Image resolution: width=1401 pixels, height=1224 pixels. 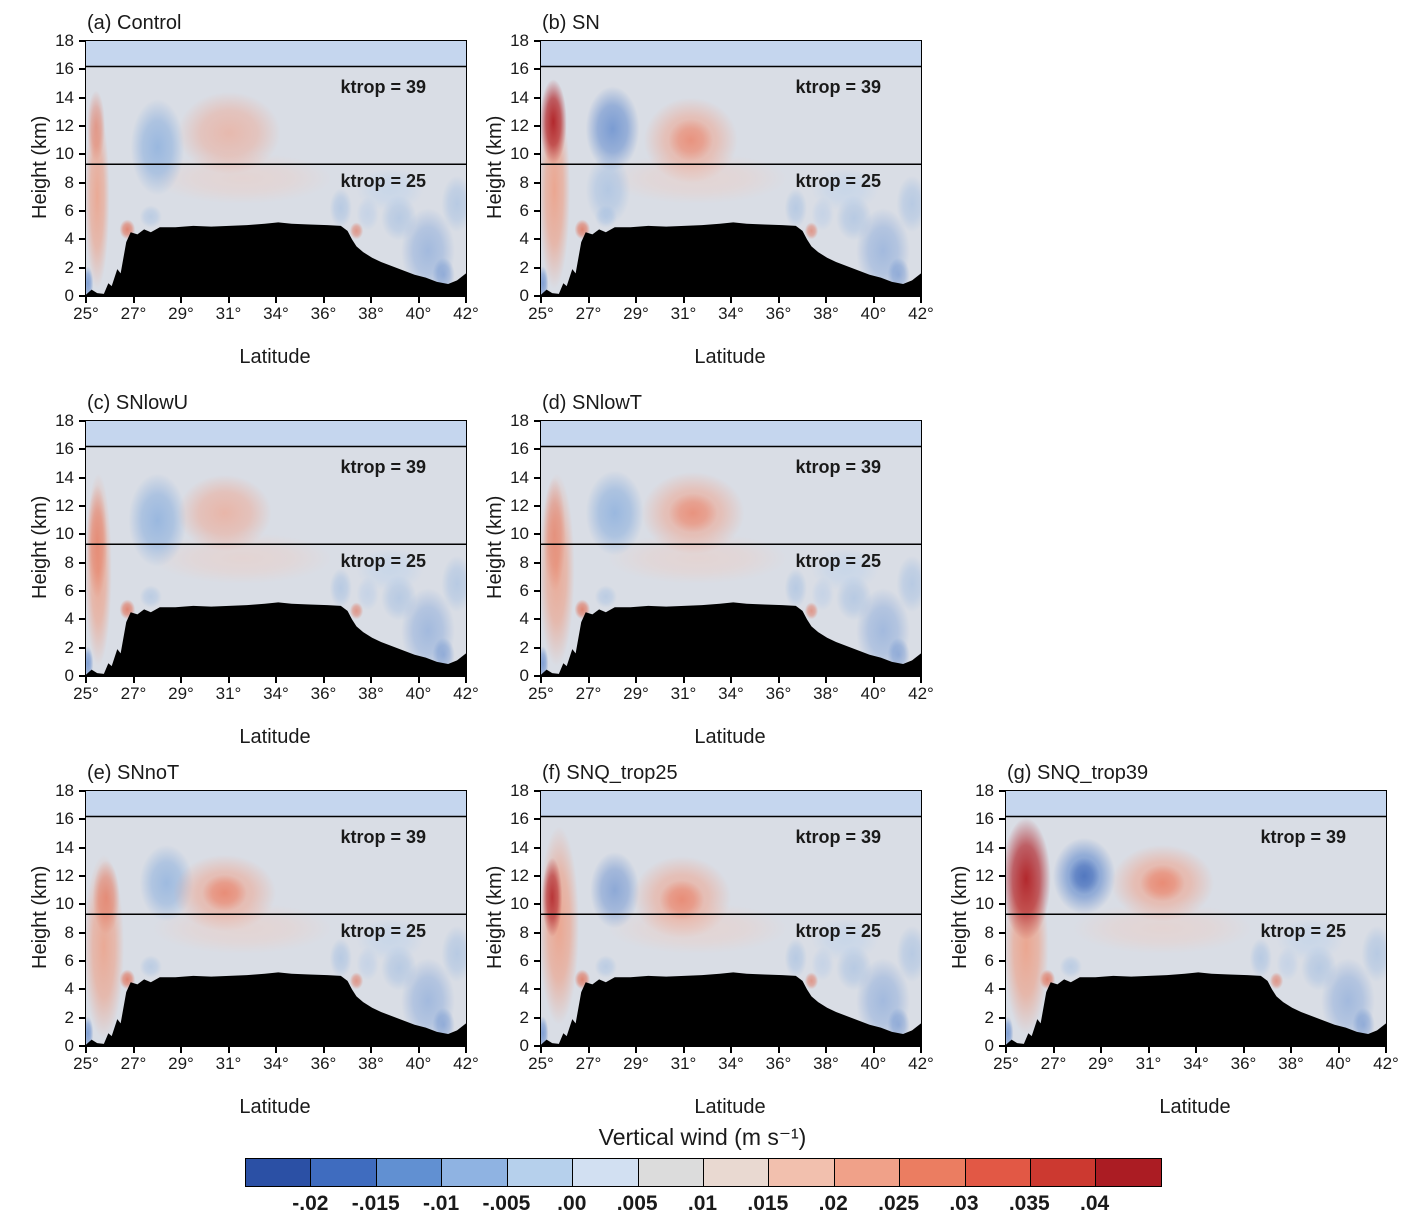 What do you see at coordinates (768, 1203) in the screenshot?
I see `colorbar-tick-label: .015` at bounding box center [768, 1203].